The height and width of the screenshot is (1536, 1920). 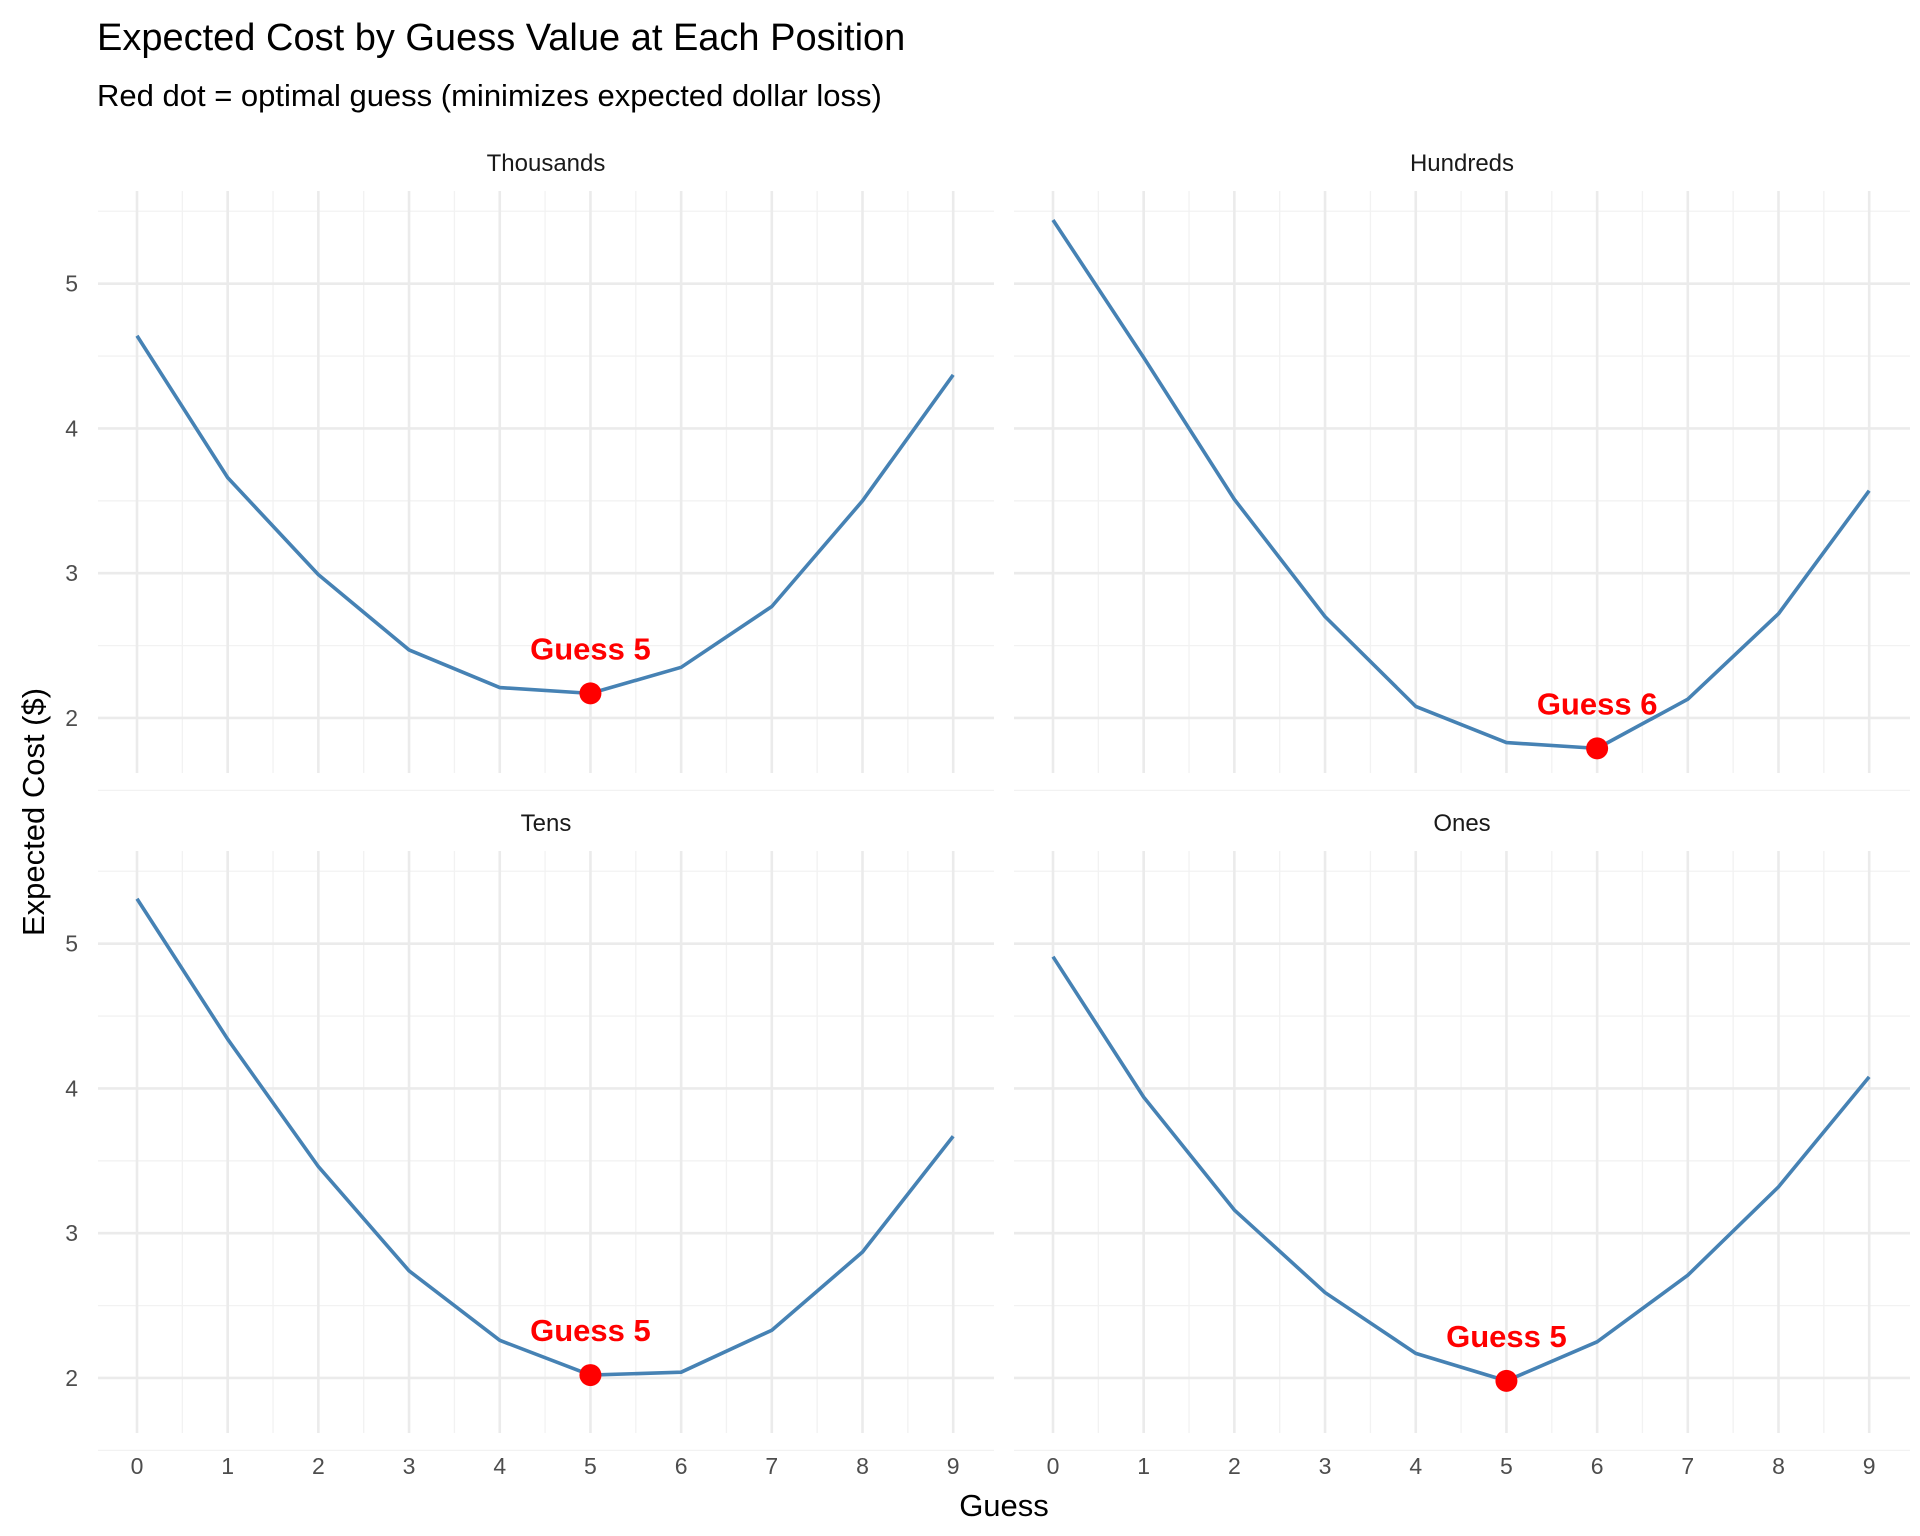 What do you see at coordinates (545, 515) in the screenshot?
I see `series-line-thousands` at bounding box center [545, 515].